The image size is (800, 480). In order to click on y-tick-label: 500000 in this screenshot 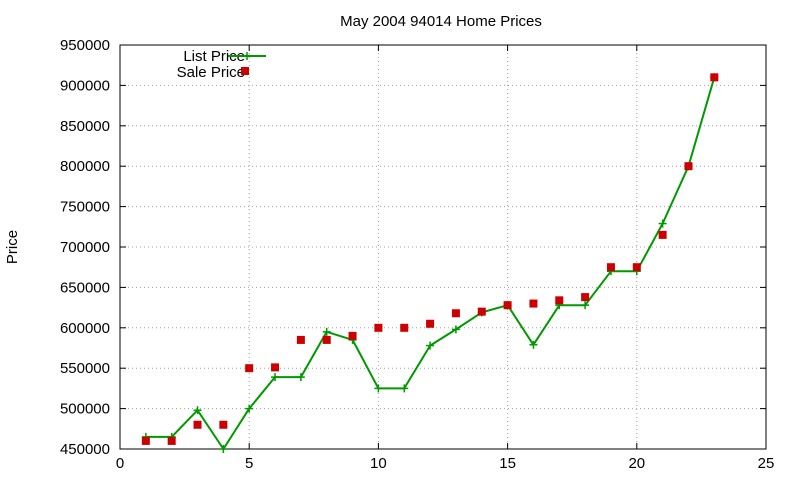, I will do `click(85, 409)`.